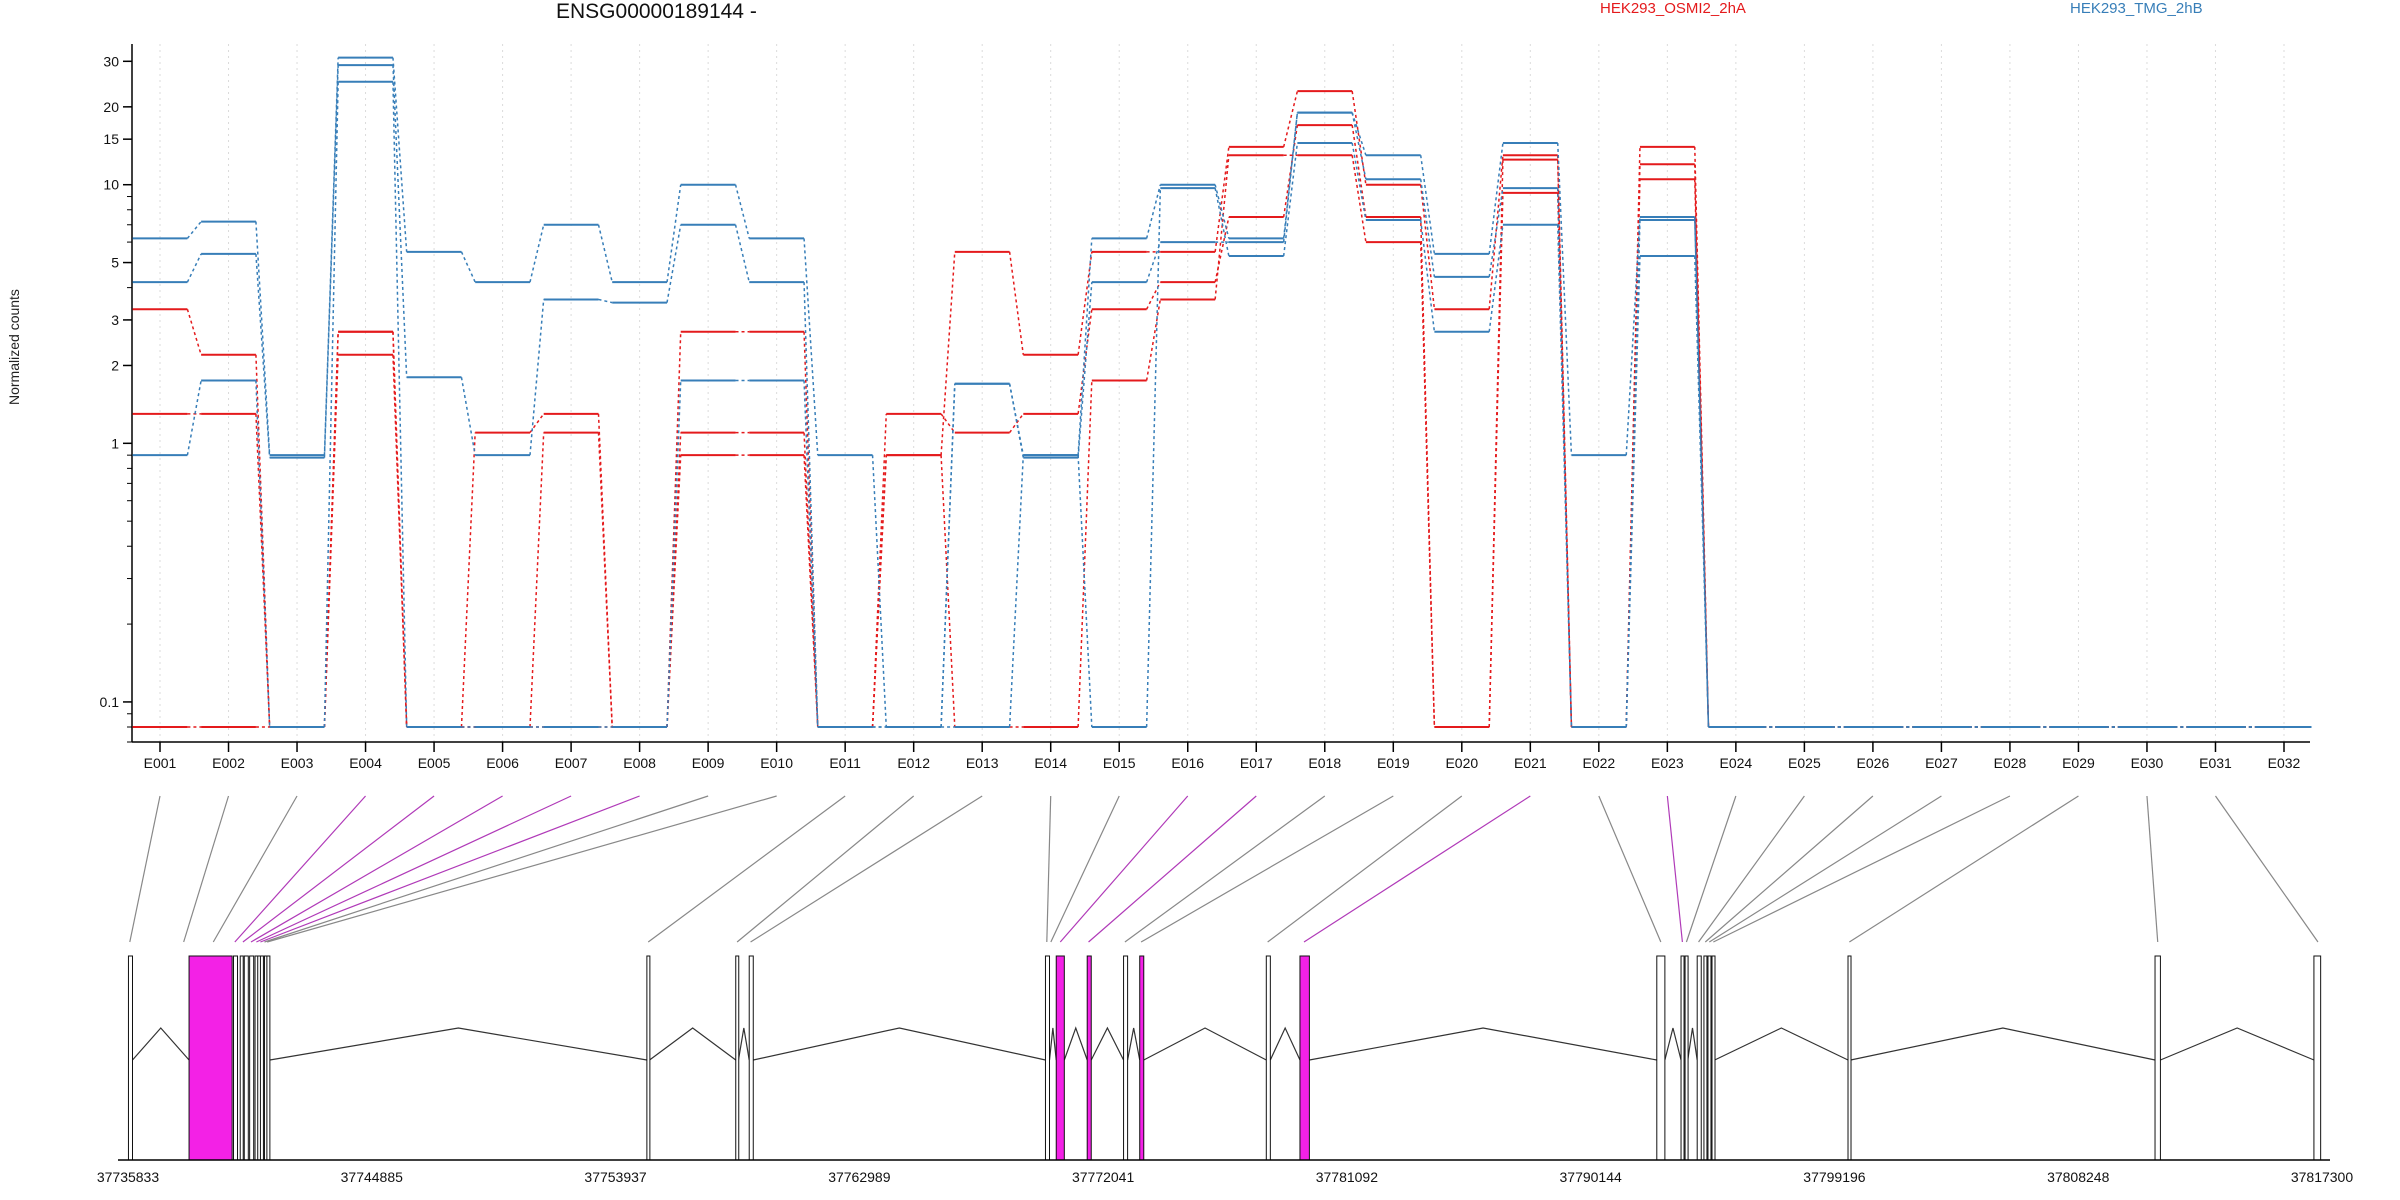 The image size is (2400, 1200). I want to click on genomic-tick-label-2: 37753937, so click(615, 1177).